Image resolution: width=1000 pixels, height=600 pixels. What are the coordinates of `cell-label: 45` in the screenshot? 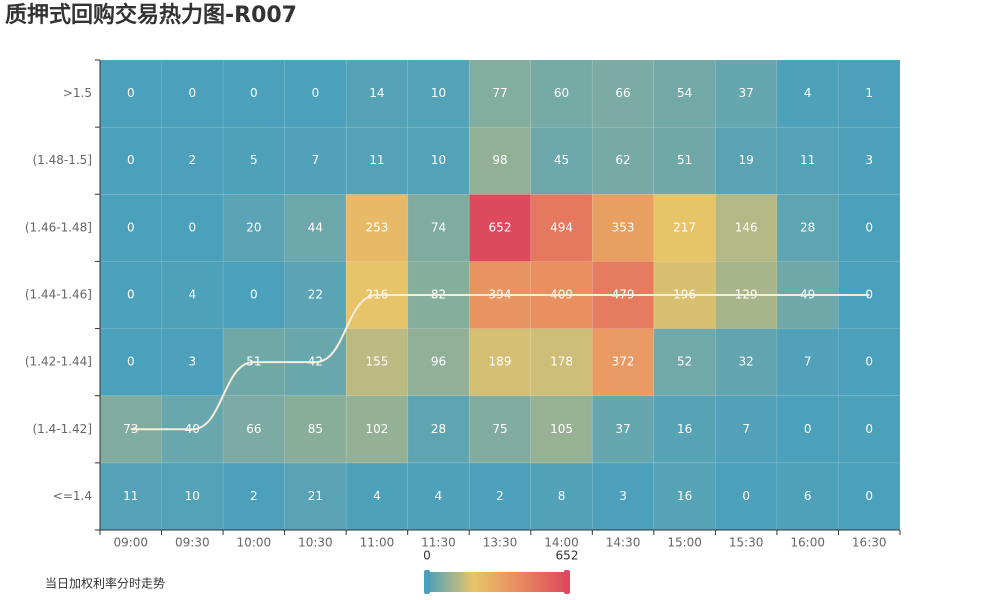 It's located at (561, 160).